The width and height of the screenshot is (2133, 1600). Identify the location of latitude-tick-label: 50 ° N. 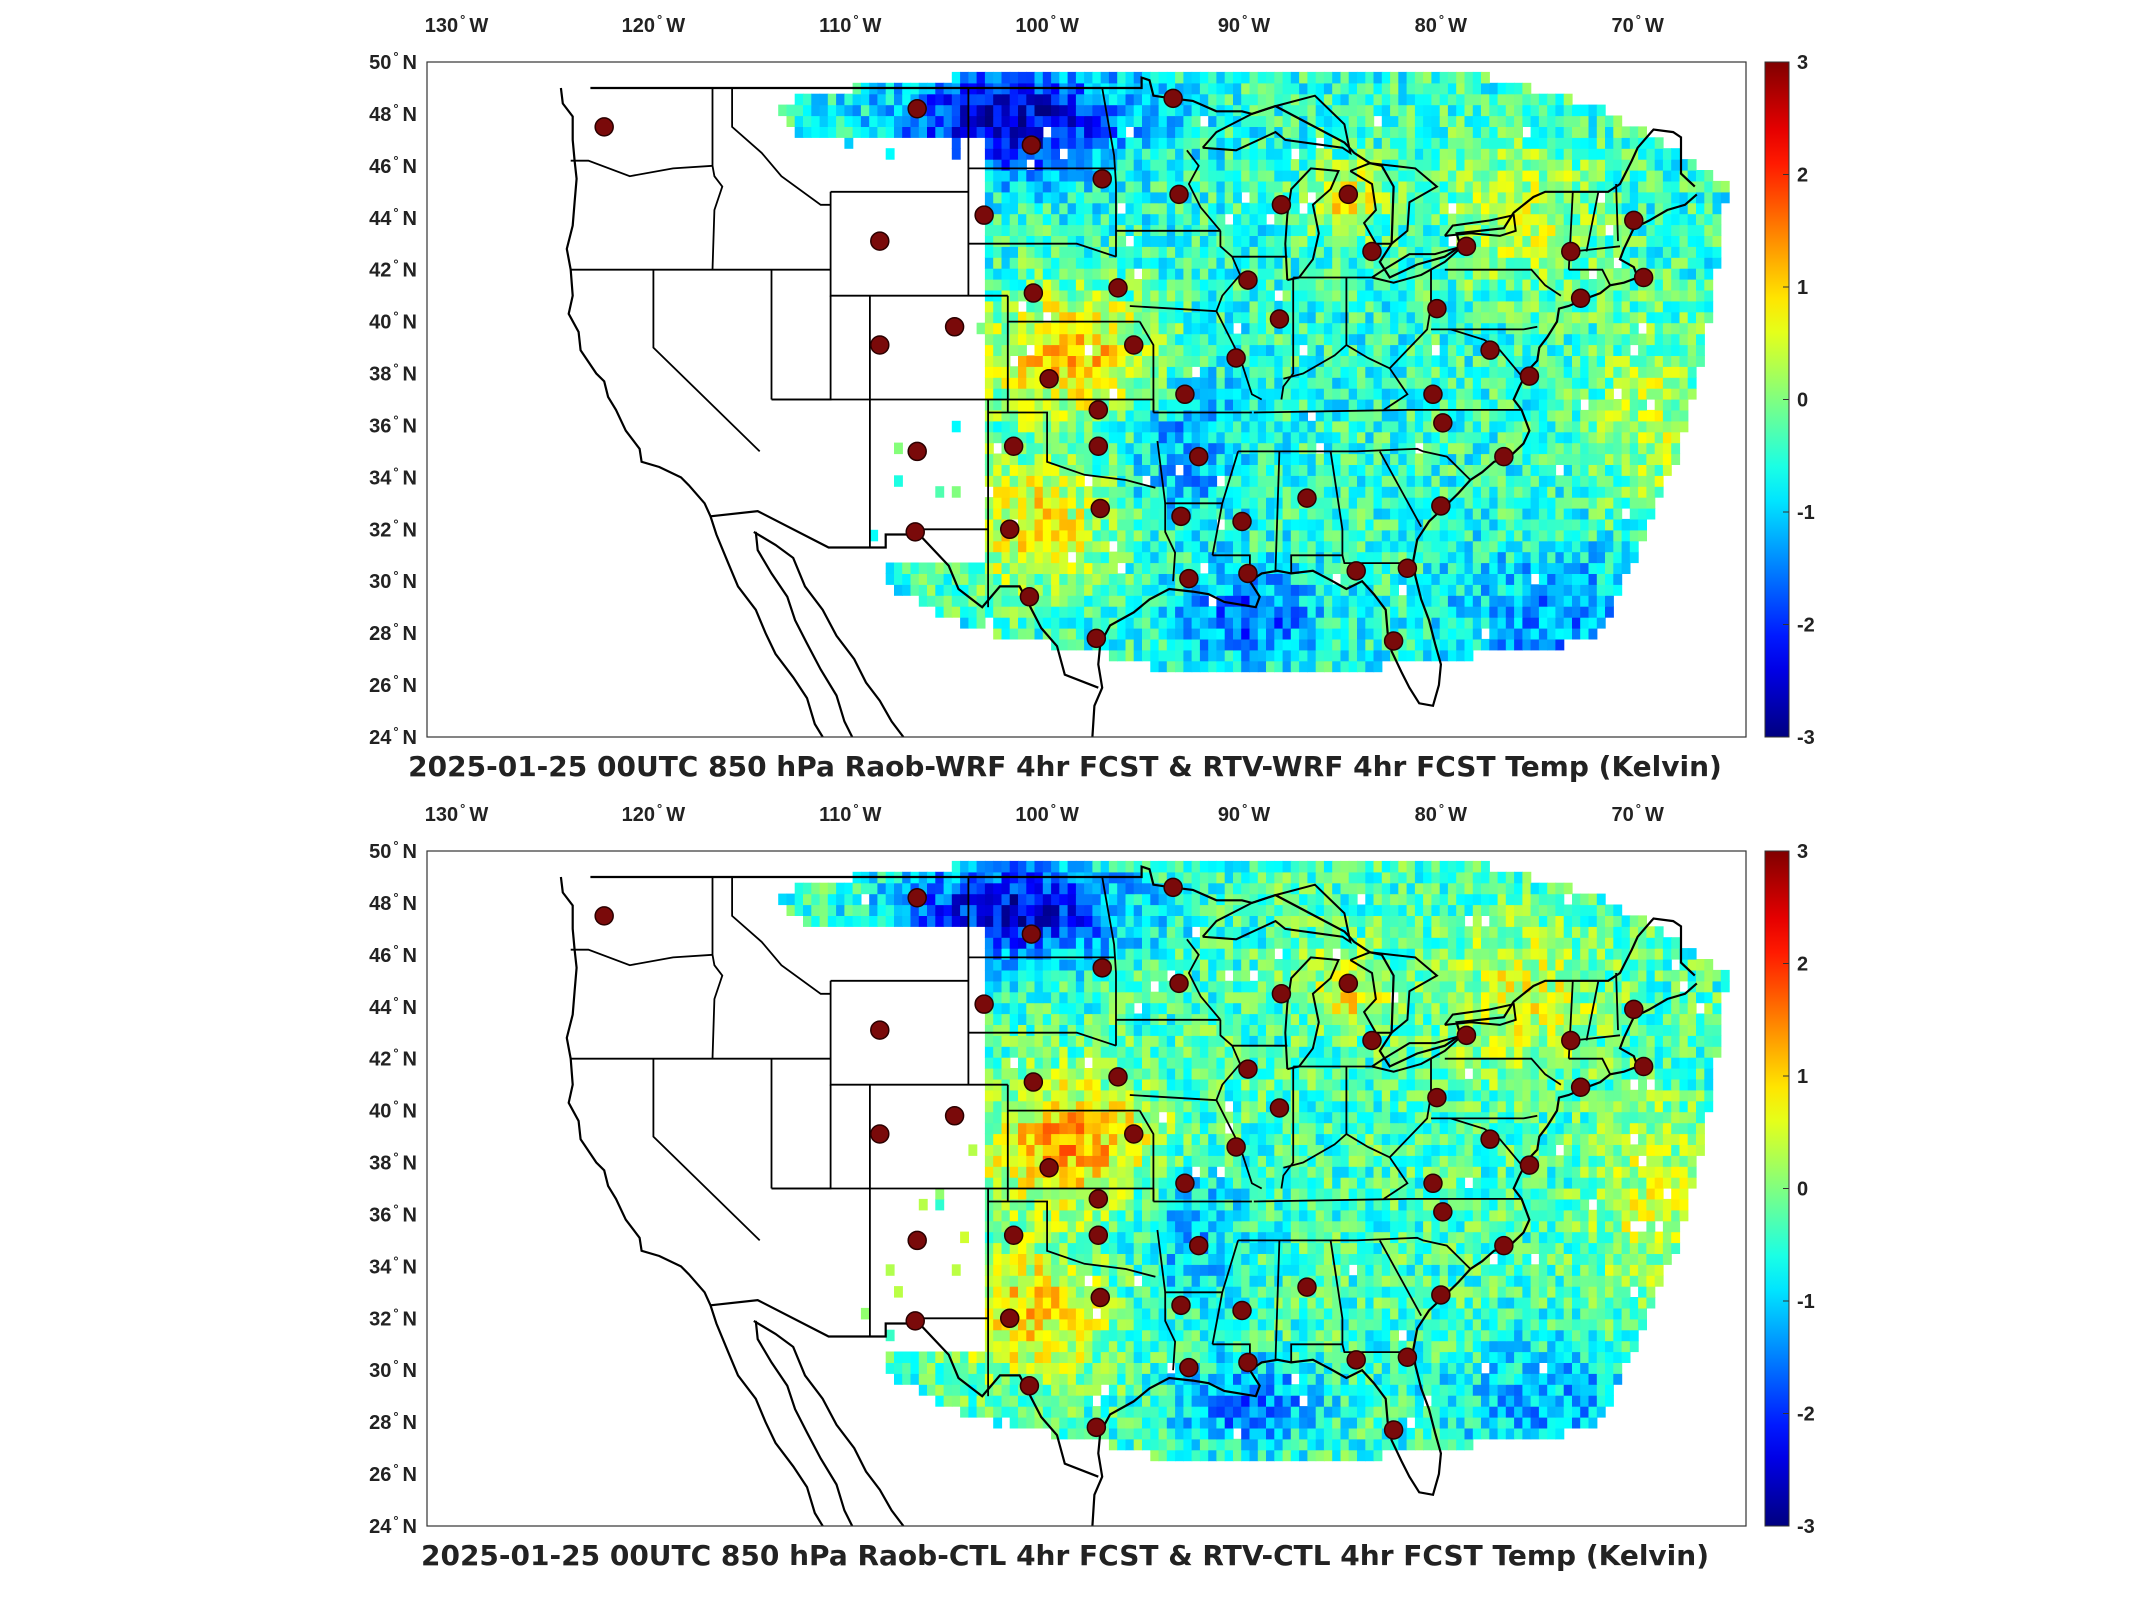
(393, 61).